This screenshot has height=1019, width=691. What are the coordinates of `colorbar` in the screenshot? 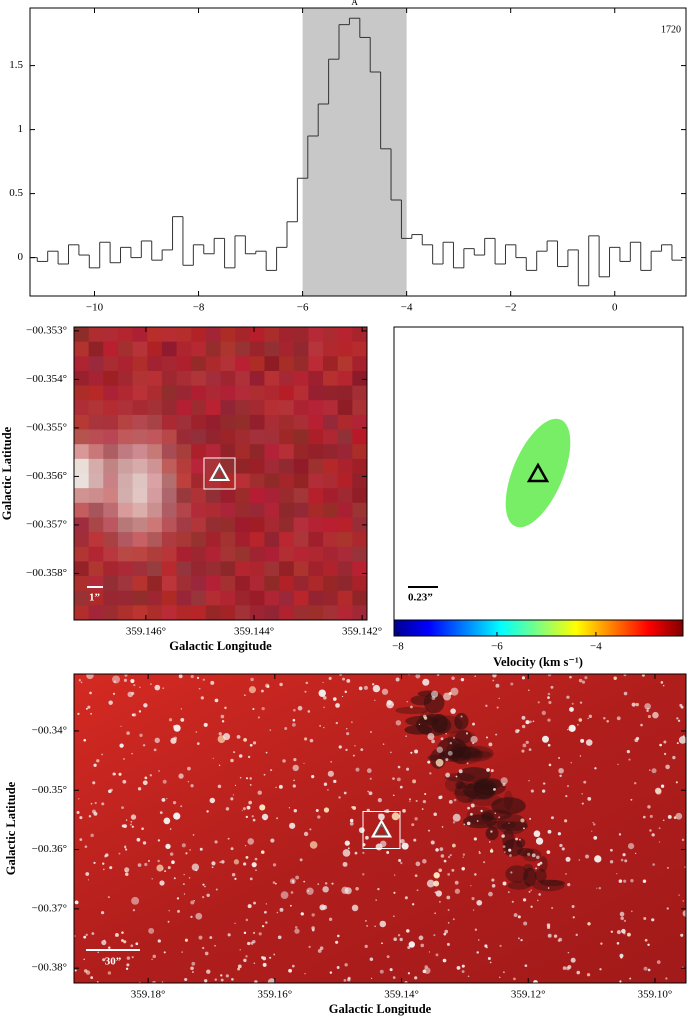 It's located at (538, 628).